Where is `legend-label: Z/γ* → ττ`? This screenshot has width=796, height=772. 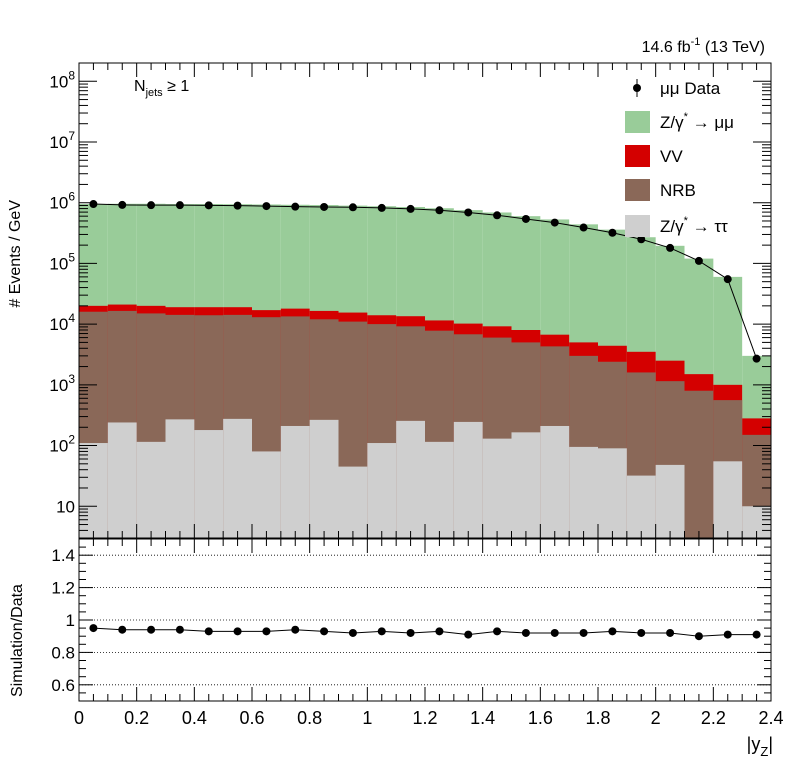 legend-label: Z/γ* → ττ is located at coordinates (694, 225).